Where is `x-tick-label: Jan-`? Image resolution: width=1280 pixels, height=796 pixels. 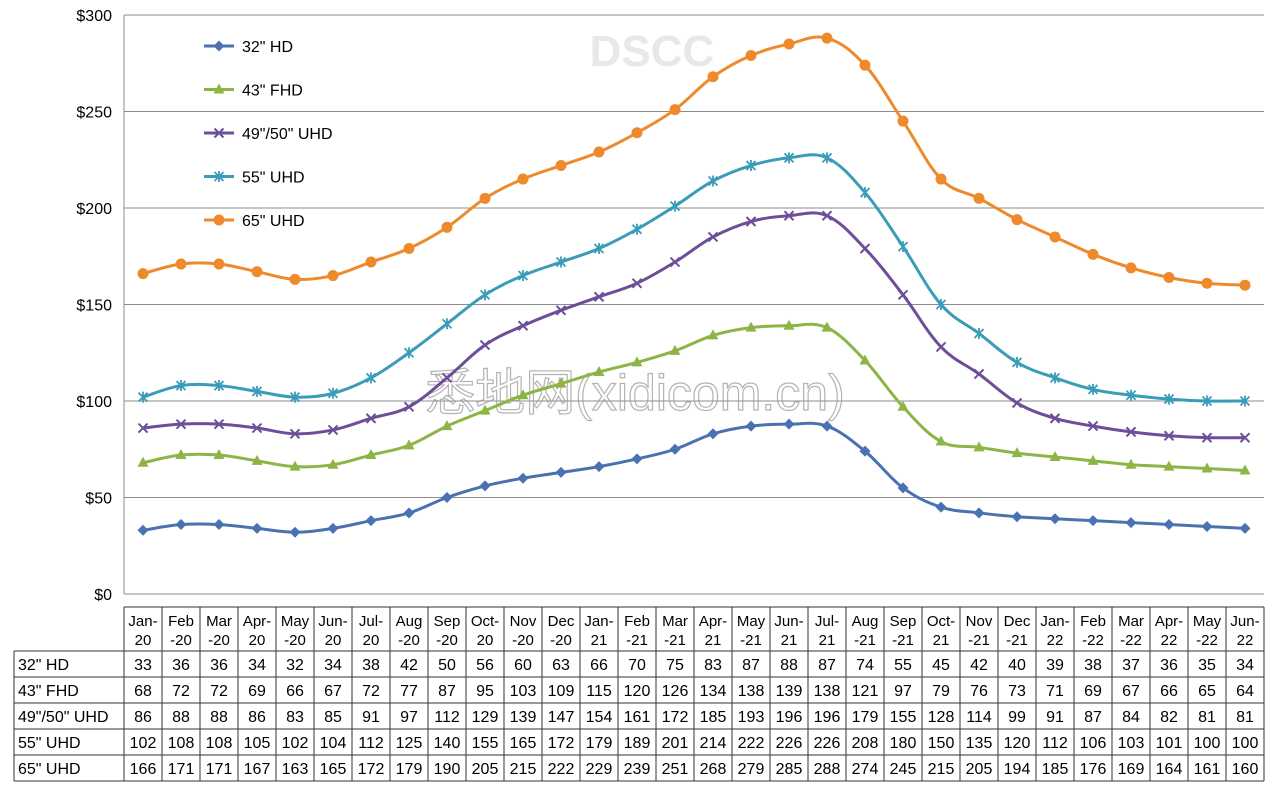
x-tick-label: Jan- is located at coordinates (142, 621).